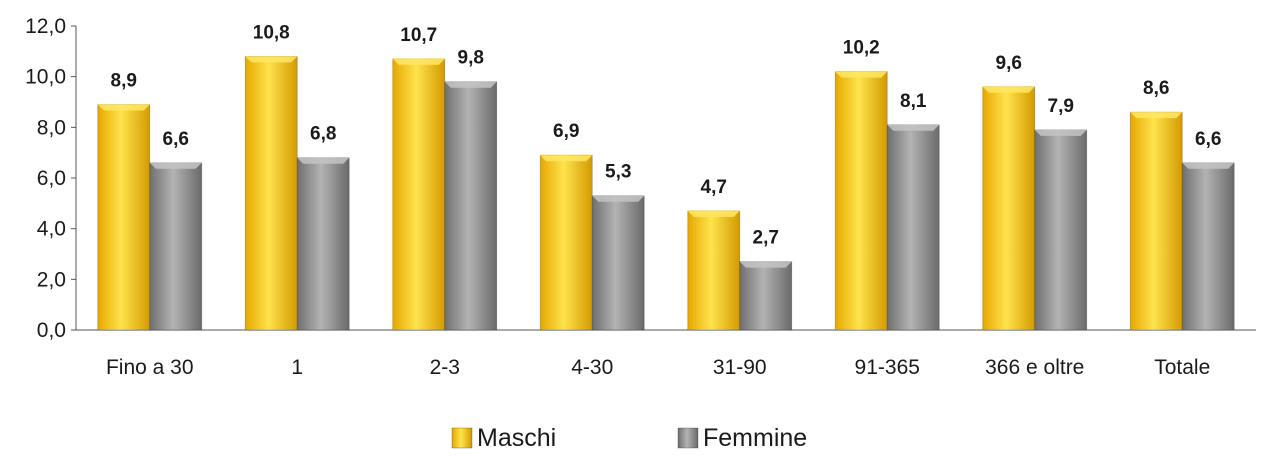 This screenshot has width=1266, height=458. Describe the element at coordinates (740, 367) in the screenshot. I see `x-tick-label: 31-90` at that location.